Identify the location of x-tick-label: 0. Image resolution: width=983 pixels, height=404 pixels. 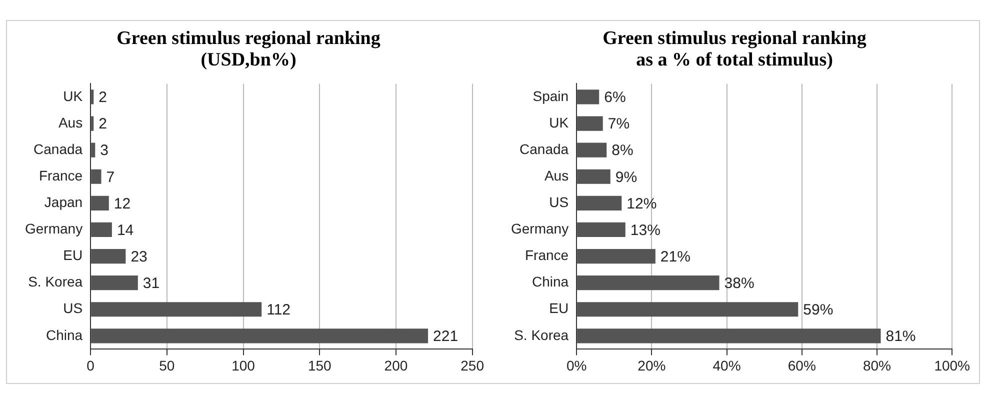
(90, 365).